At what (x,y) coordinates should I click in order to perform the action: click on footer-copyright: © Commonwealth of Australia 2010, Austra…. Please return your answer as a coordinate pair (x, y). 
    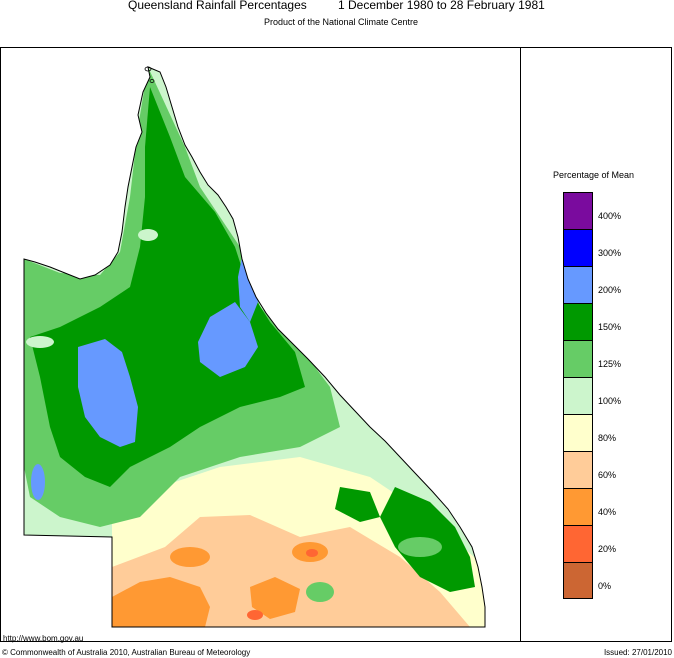
    Looking at the image, I should click on (126, 652).